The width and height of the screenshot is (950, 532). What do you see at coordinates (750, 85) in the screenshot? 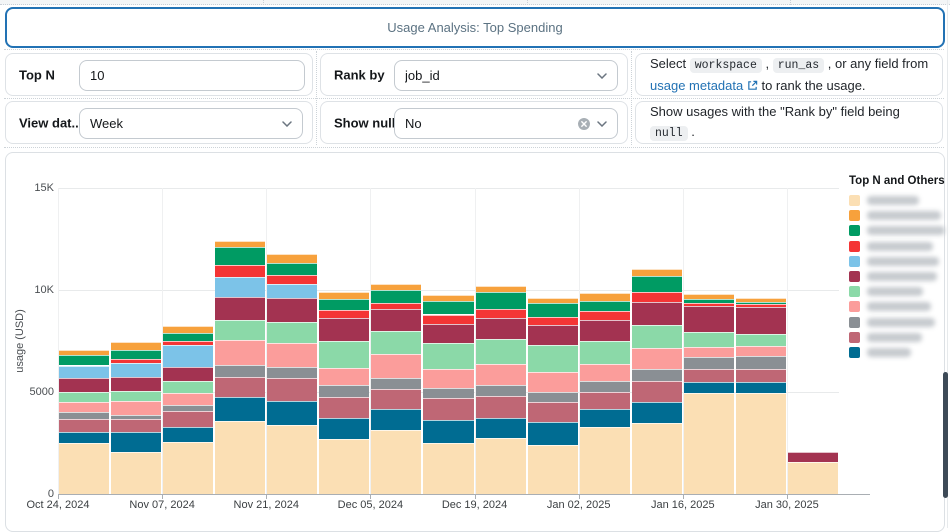
I see `external-link-icon` at bounding box center [750, 85].